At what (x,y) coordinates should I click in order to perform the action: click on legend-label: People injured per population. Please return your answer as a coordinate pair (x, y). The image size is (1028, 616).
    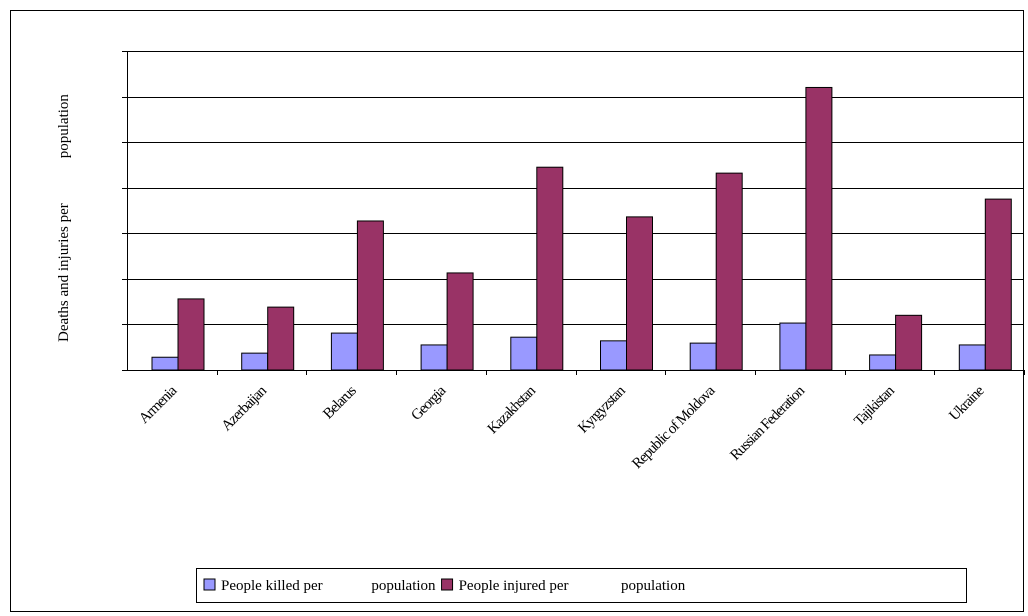
    Looking at the image, I should click on (572, 586).